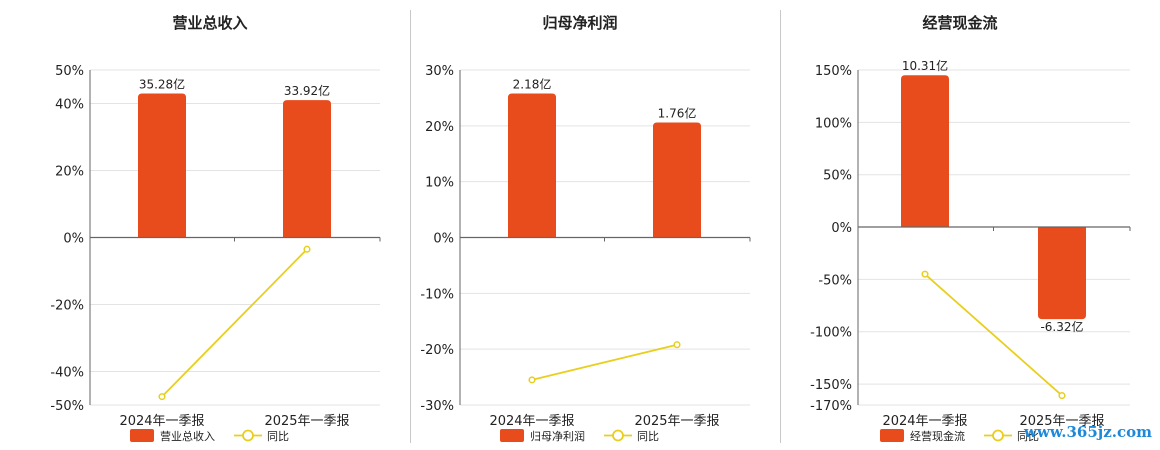  Describe the element at coordinates (677, 112) in the screenshot. I see `bar-value-label: 1.76亿` at that location.